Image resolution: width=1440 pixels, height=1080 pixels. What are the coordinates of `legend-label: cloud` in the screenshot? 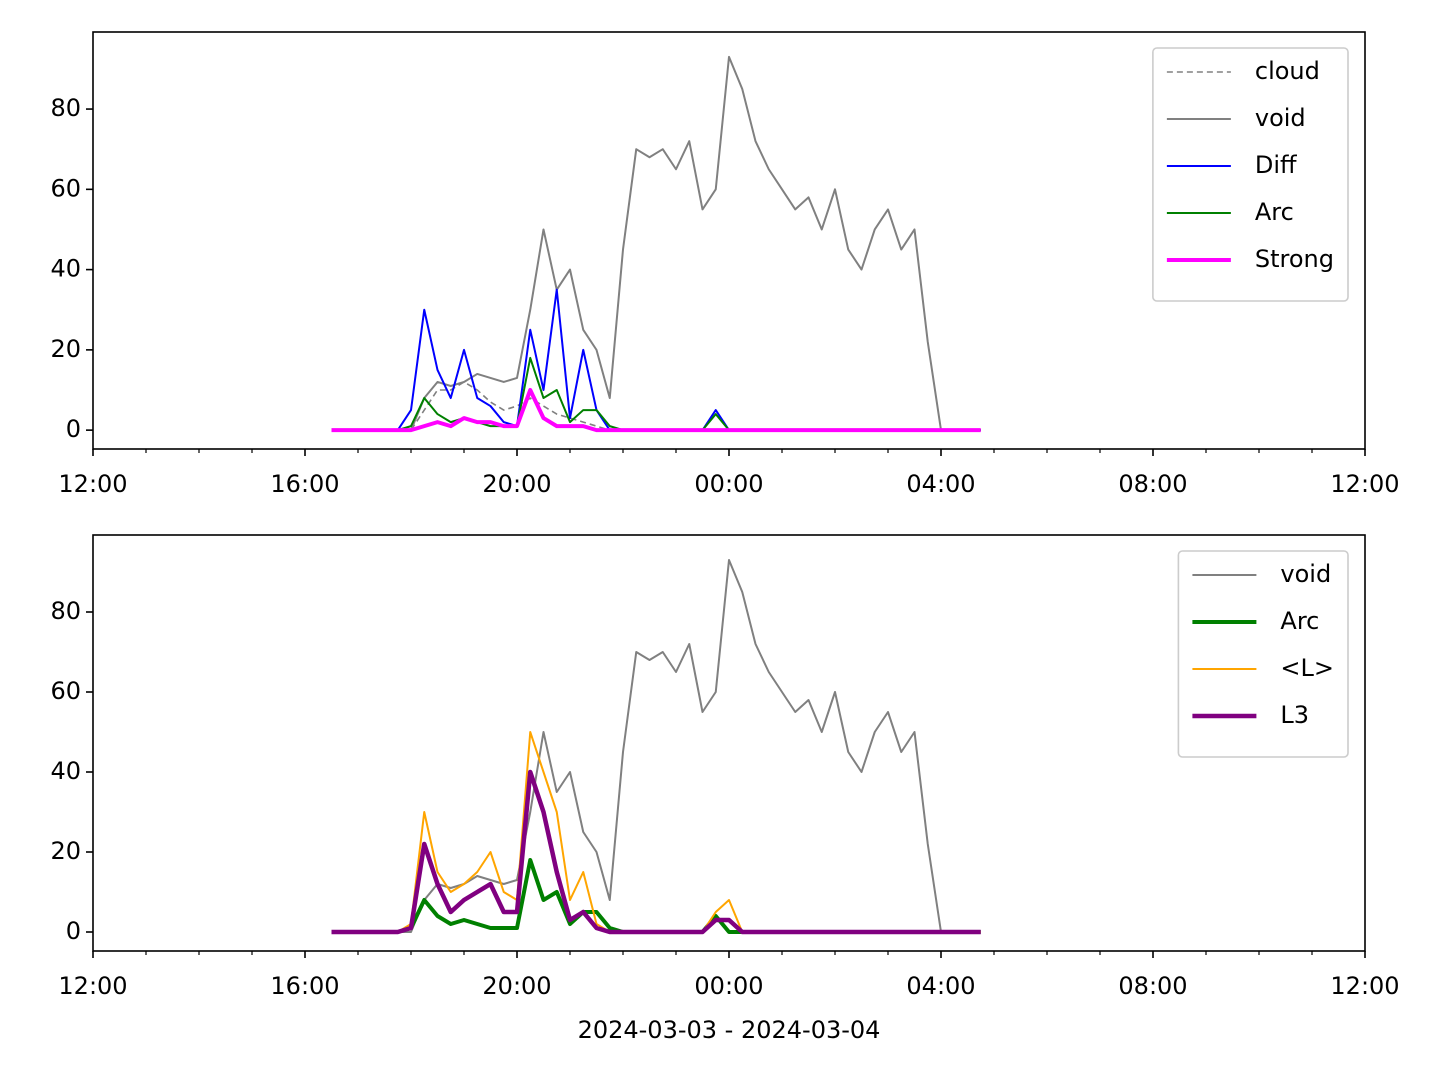 It's located at (1287, 71).